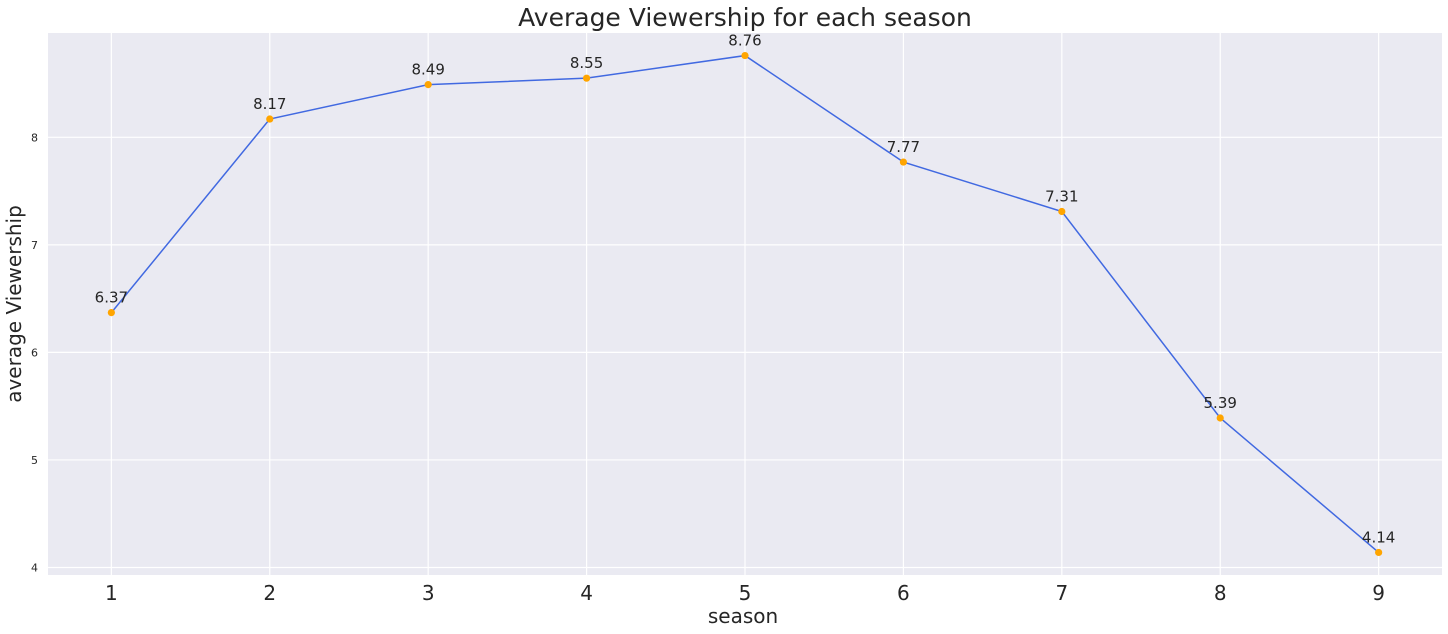  I want to click on y-tick-label: 8, so click(34, 137).